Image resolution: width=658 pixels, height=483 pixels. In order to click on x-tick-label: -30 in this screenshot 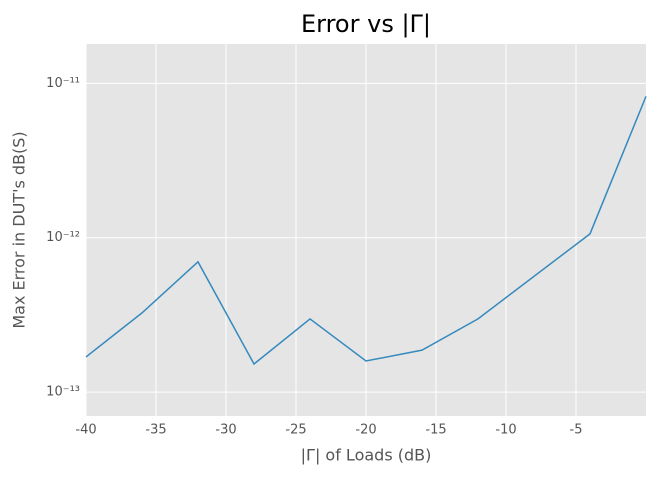, I will do `click(225, 430)`.